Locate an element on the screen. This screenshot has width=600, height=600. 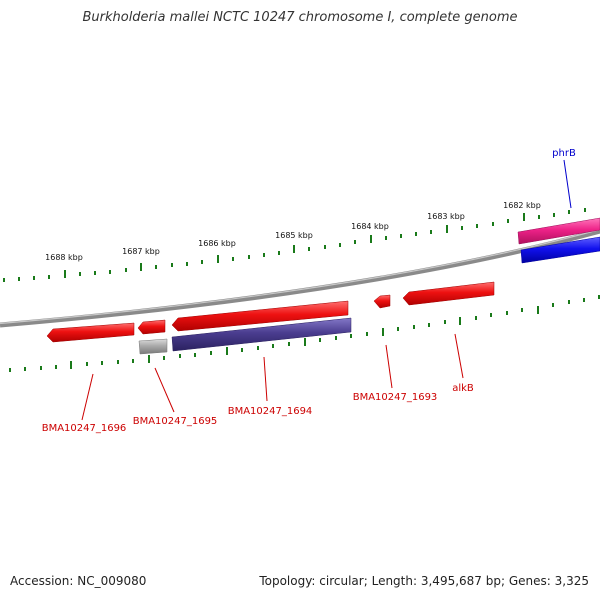
outer-scale is located at coordinates (294, 245).